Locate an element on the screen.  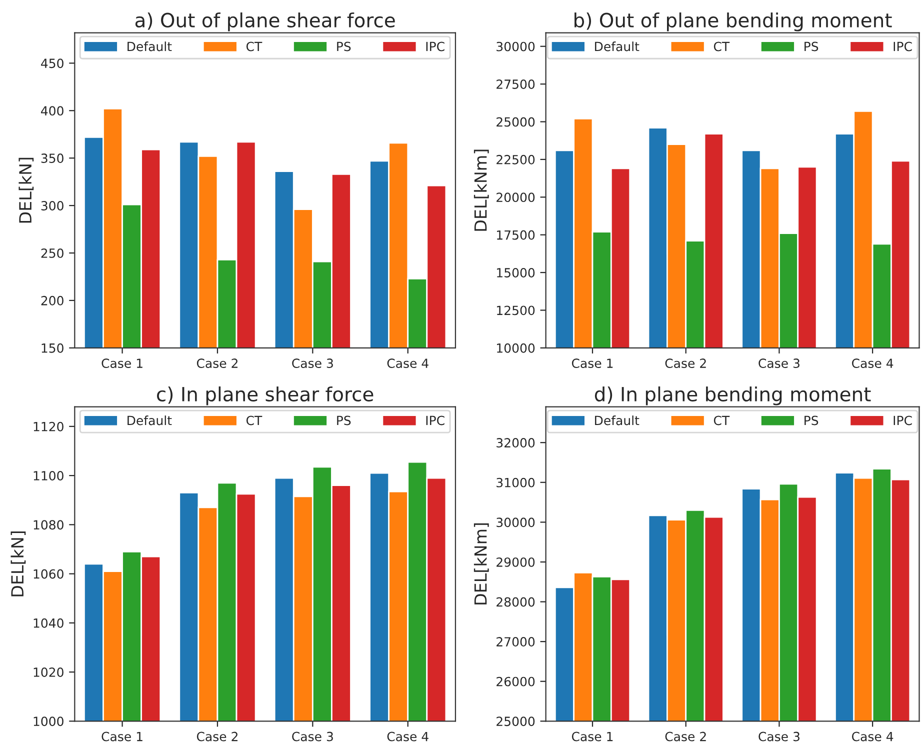
y-tick-label: 32000 is located at coordinates (515, 443).